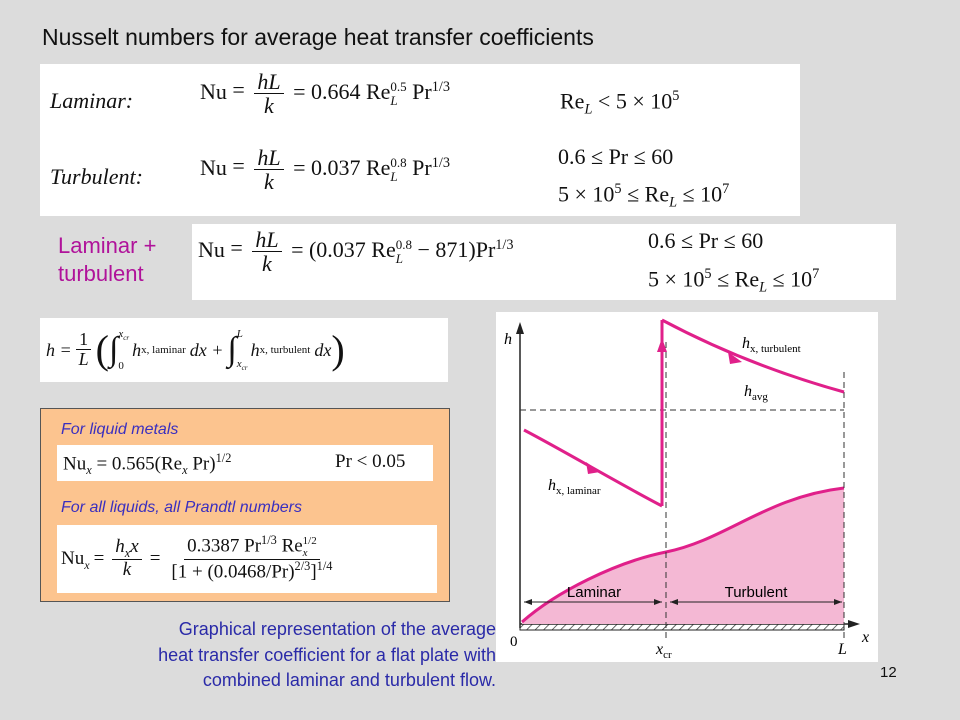 Image resolution: width=960 pixels, height=720 pixels. What do you see at coordinates (593, 468) in the screenshot?
I see `laminar-curve-arrow` at bounding box center [593, 468].